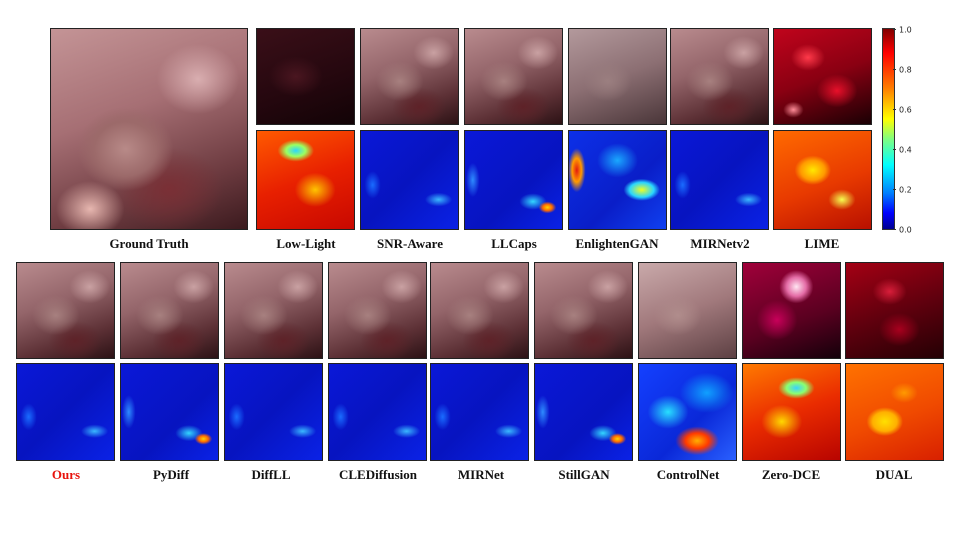  I want to click on top-image-mirnetv2, so click(719, 76).